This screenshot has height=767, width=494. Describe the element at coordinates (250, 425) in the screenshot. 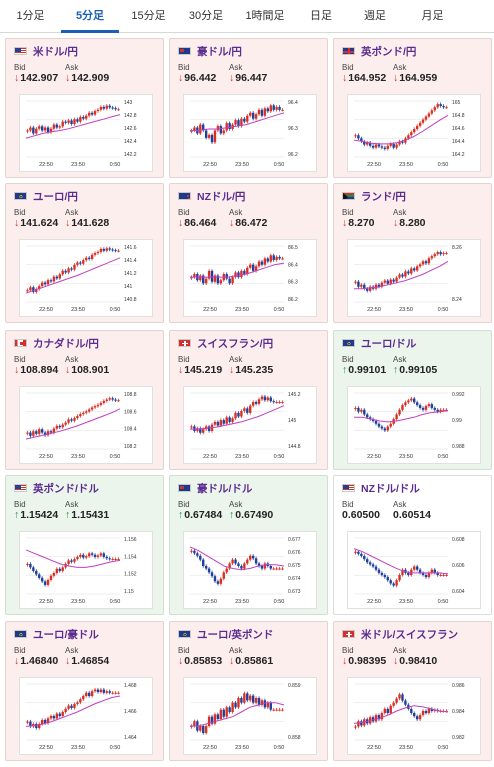

I see `mini-candlestick-chart: 145.2 145 144.8 22:50 23:50 0:50` at that location.